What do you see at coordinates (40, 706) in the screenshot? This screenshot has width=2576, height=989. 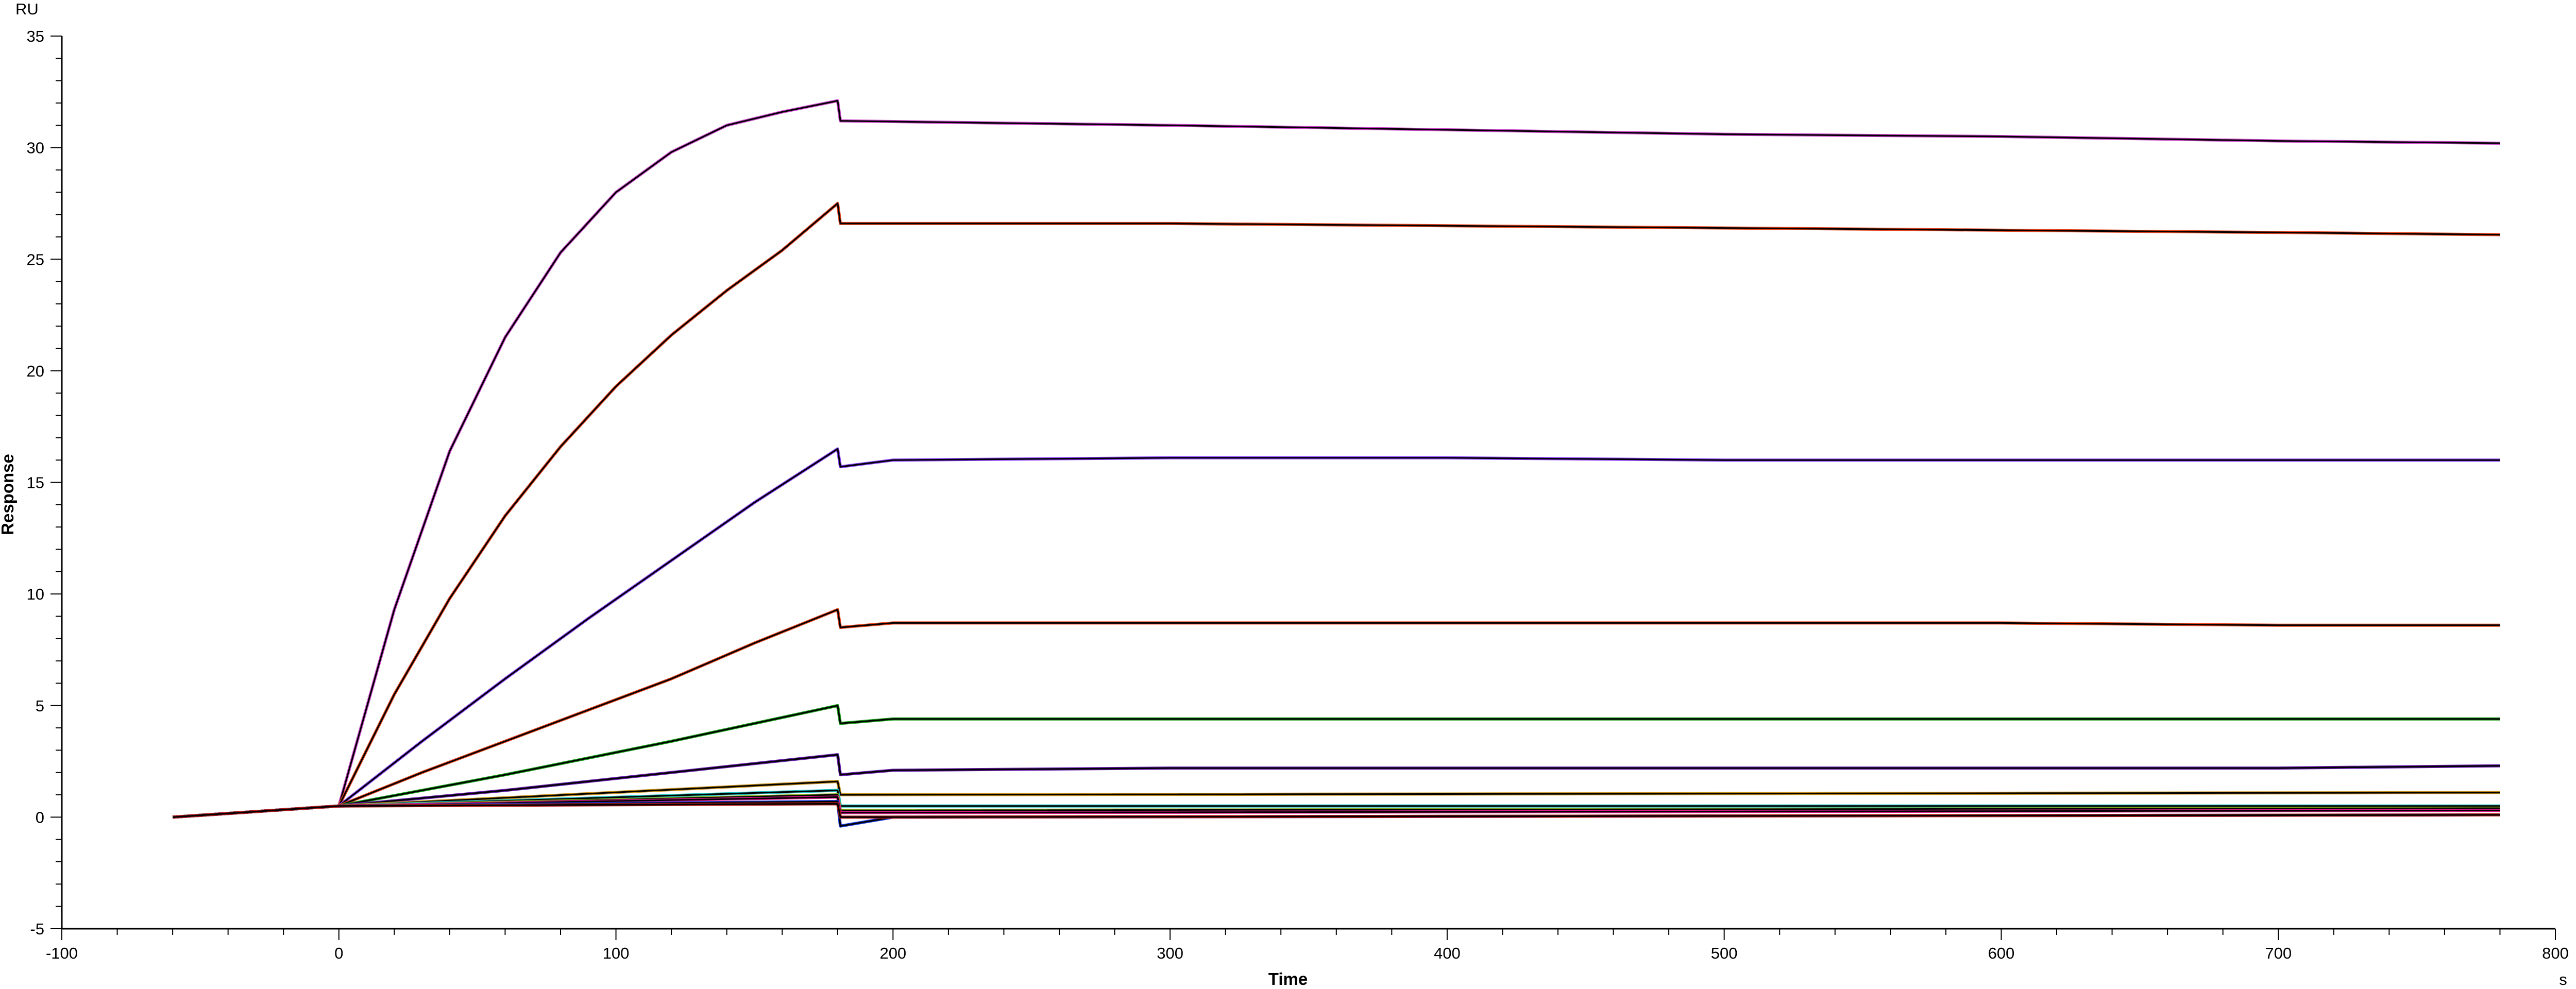 I see `y-tick-label: 5` at bounding box center [40, 706].